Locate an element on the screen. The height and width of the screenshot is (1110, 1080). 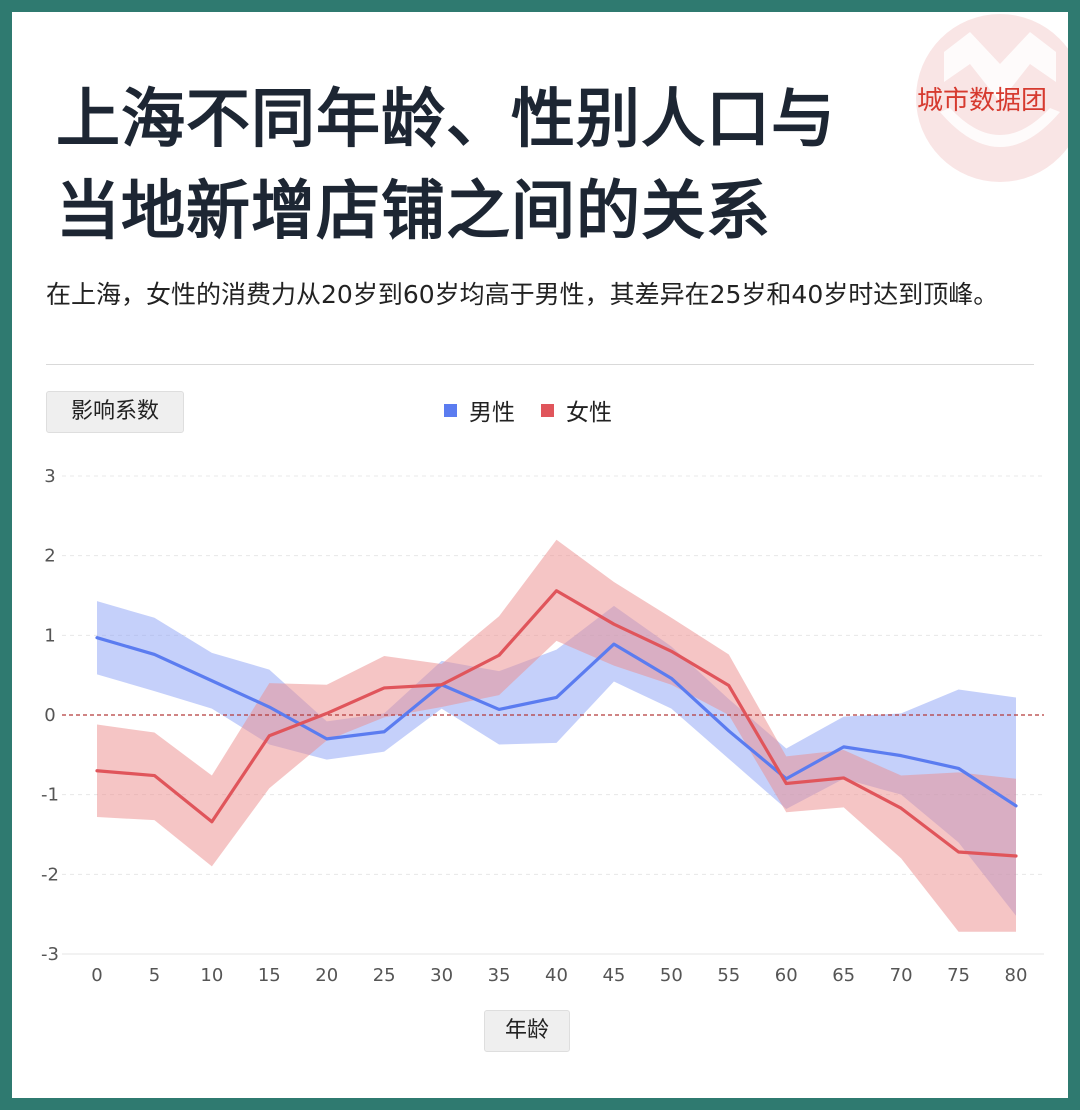
y-axis-label: 影响系数 is located at coordinates (115, 412).